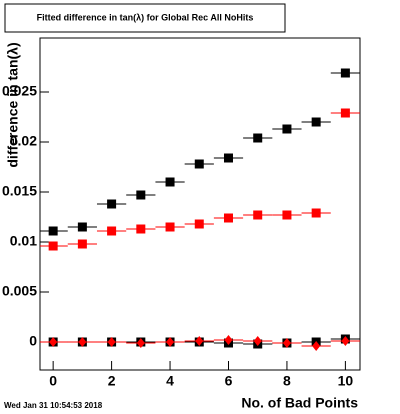 The height and width of the screenshot is (414, 400). Describe the element at coordinates (53, 381) in the screenshot. I see `x-tick-label: 0` at that location.